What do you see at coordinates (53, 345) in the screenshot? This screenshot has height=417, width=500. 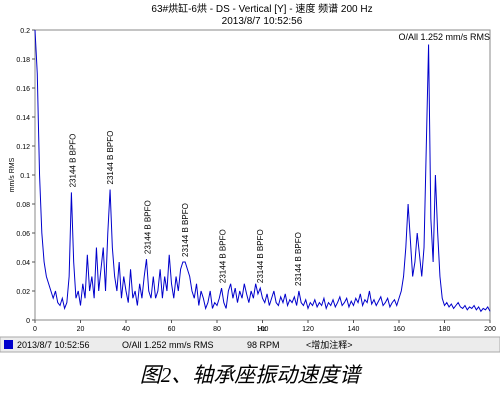 I see `legend-label: 2013/8/7 10:52:56` at bounding box center [53, 345].